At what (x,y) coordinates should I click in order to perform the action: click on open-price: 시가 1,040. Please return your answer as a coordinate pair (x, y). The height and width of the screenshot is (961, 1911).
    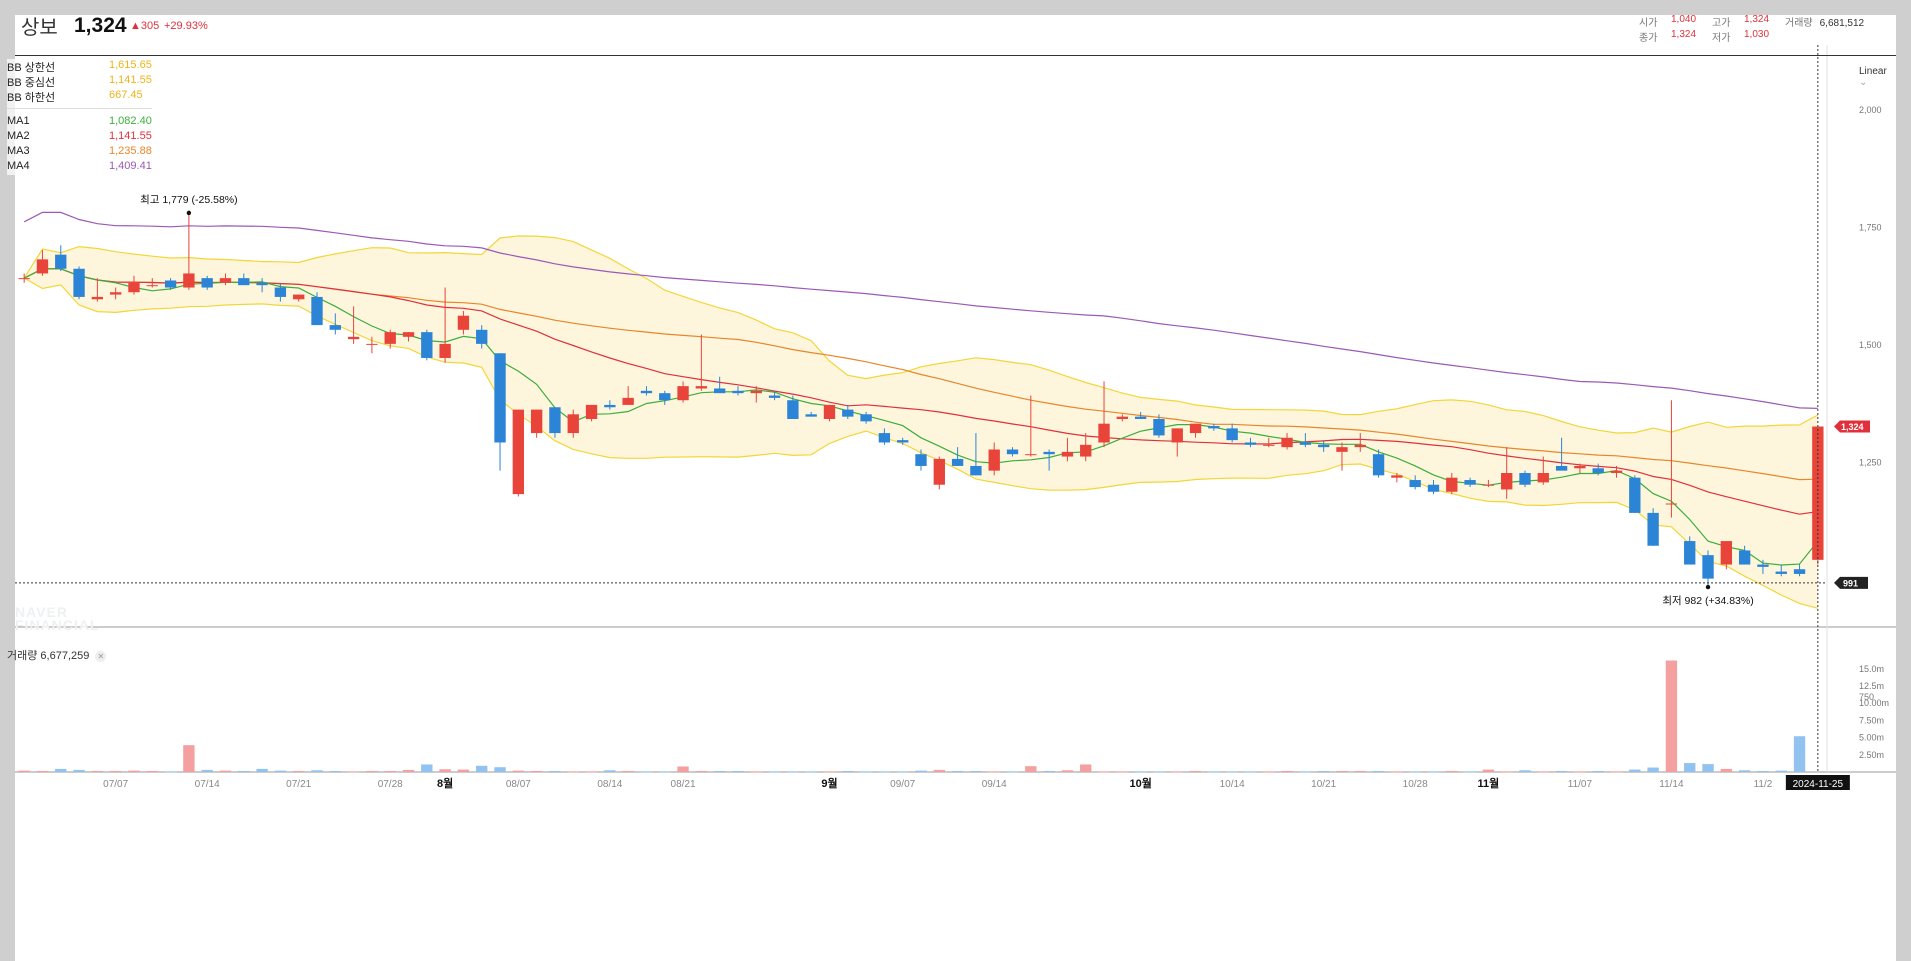
    Looking at the image, I should click on (1667, 21).